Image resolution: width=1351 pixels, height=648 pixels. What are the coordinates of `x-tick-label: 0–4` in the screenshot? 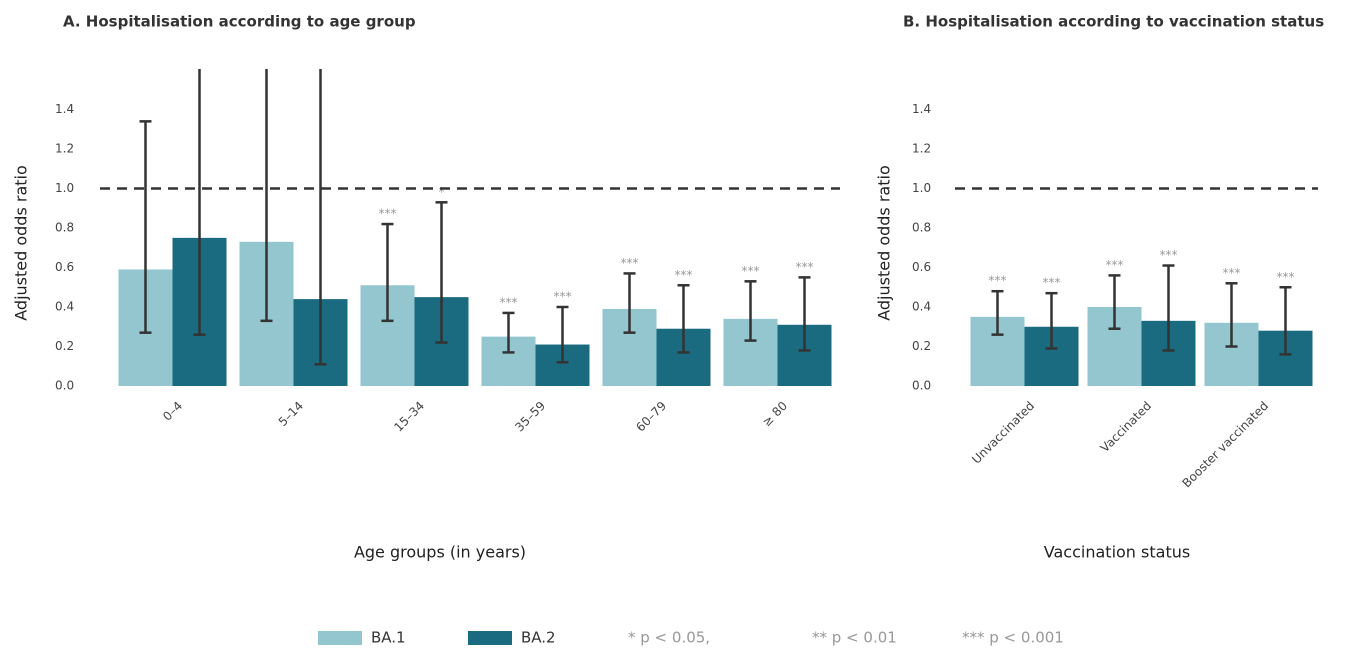 It's located at (172, 411).